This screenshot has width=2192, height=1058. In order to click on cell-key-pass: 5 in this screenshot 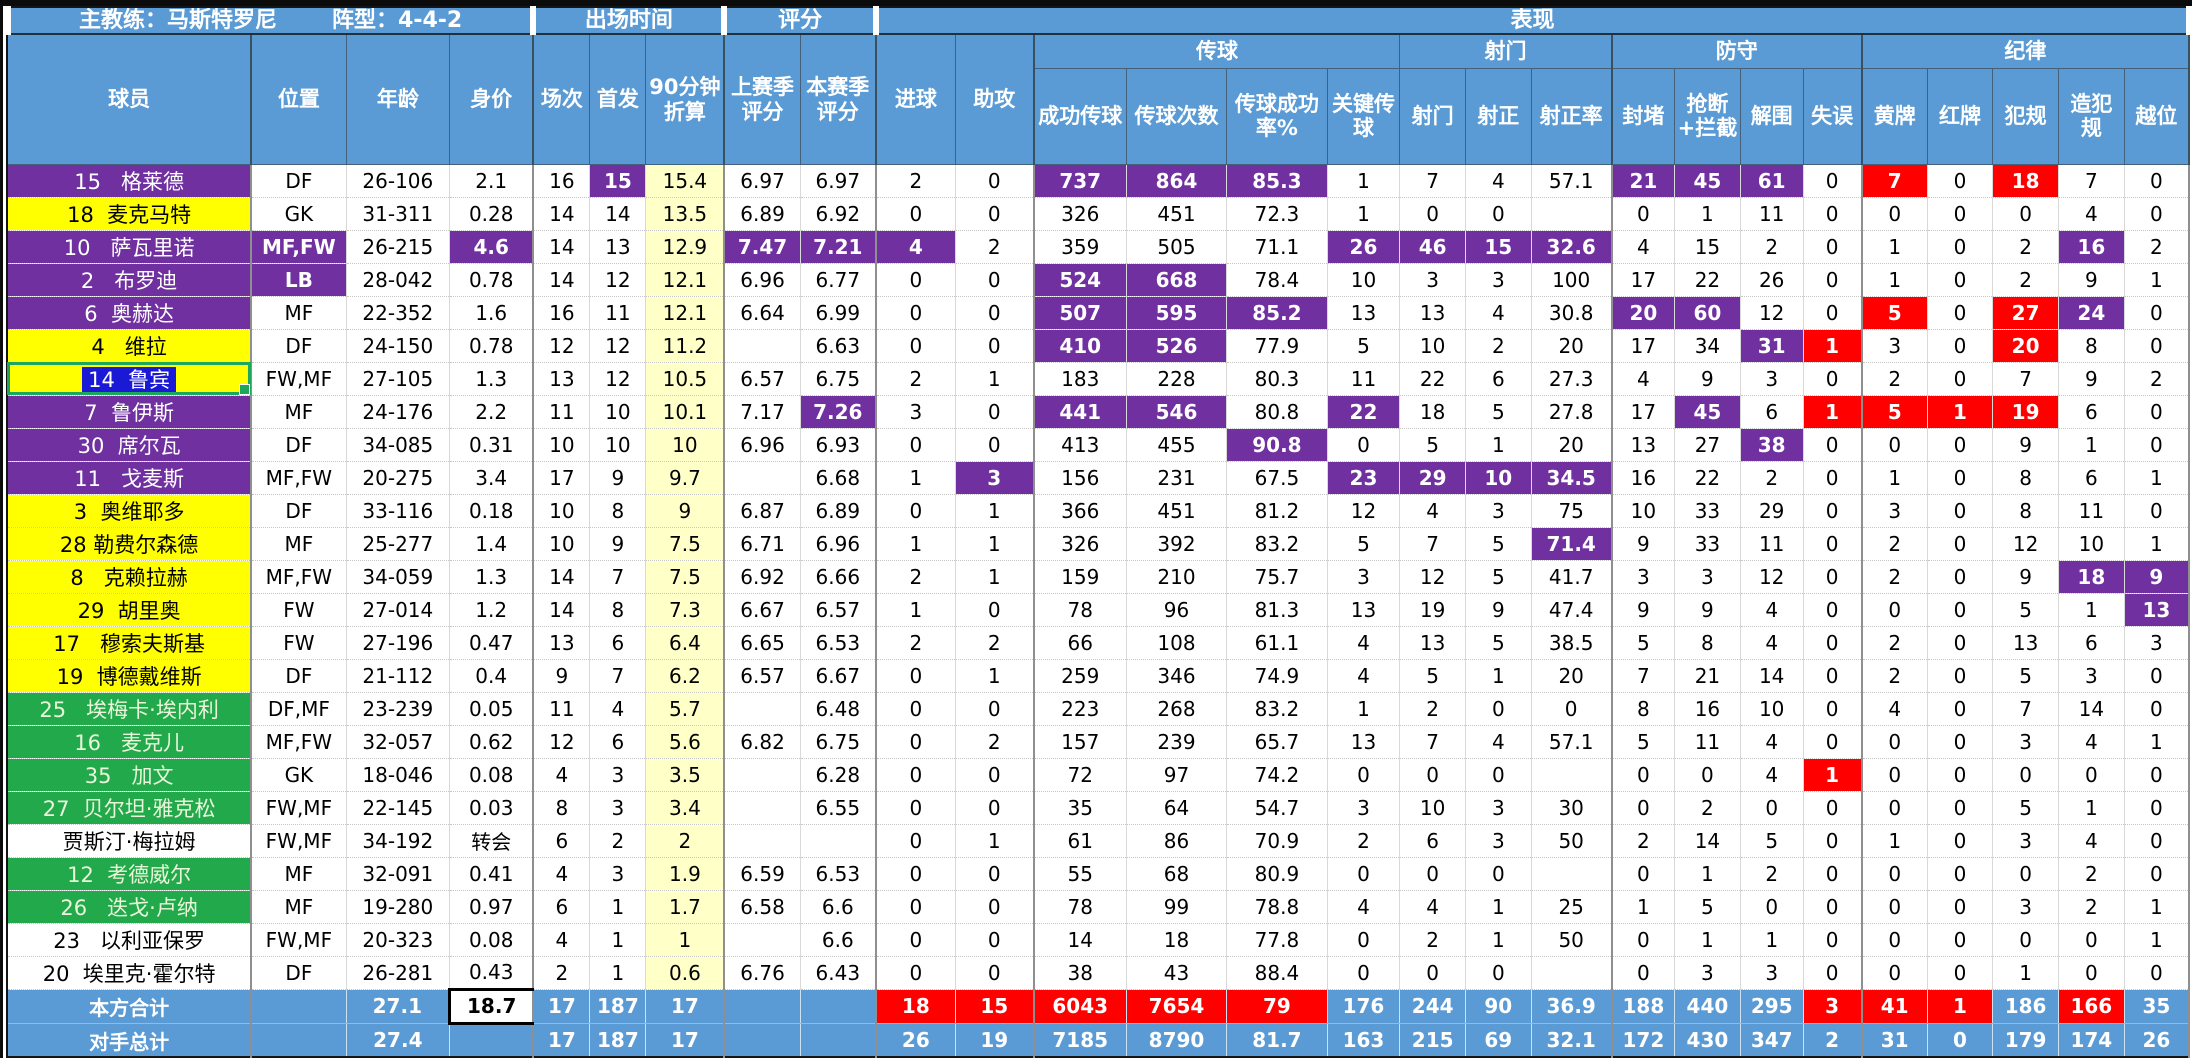, I will do `click(1364, 544)`.